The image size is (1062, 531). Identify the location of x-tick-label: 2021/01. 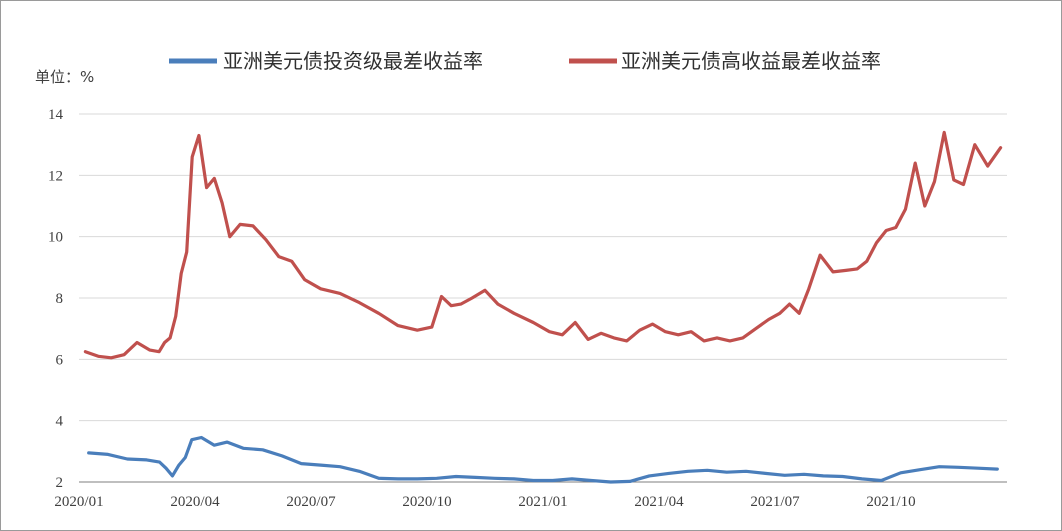
(542, 502).